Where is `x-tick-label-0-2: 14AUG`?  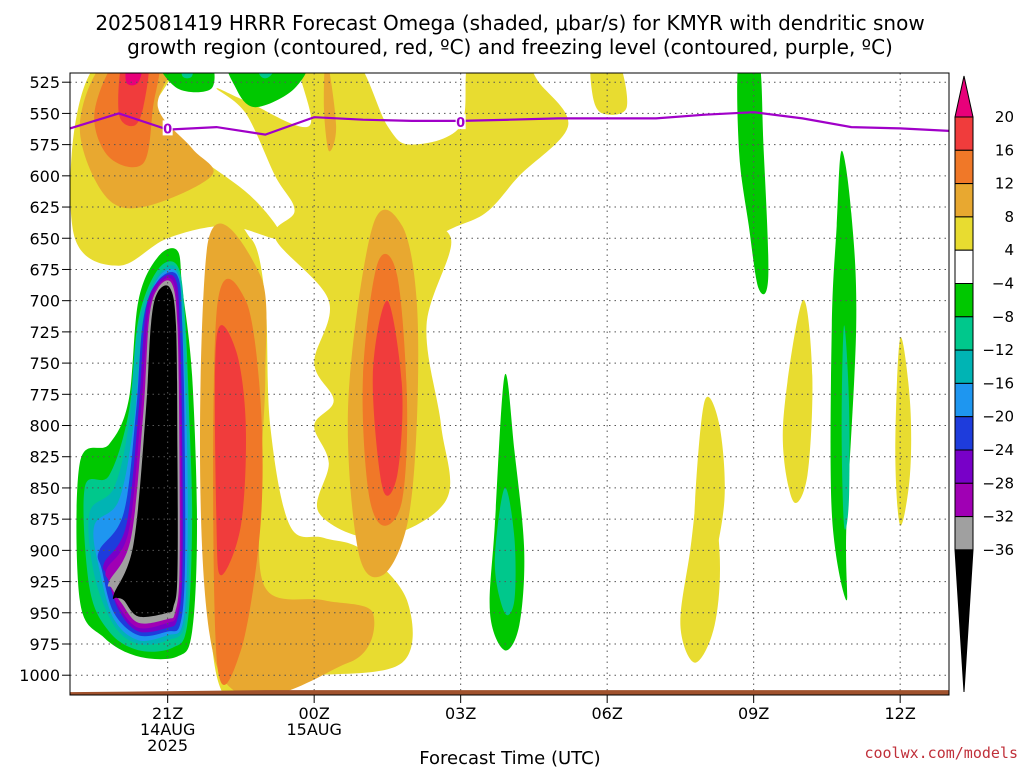 x-tick-label-0-2: 14AUG is located at coordinates (167, 729).